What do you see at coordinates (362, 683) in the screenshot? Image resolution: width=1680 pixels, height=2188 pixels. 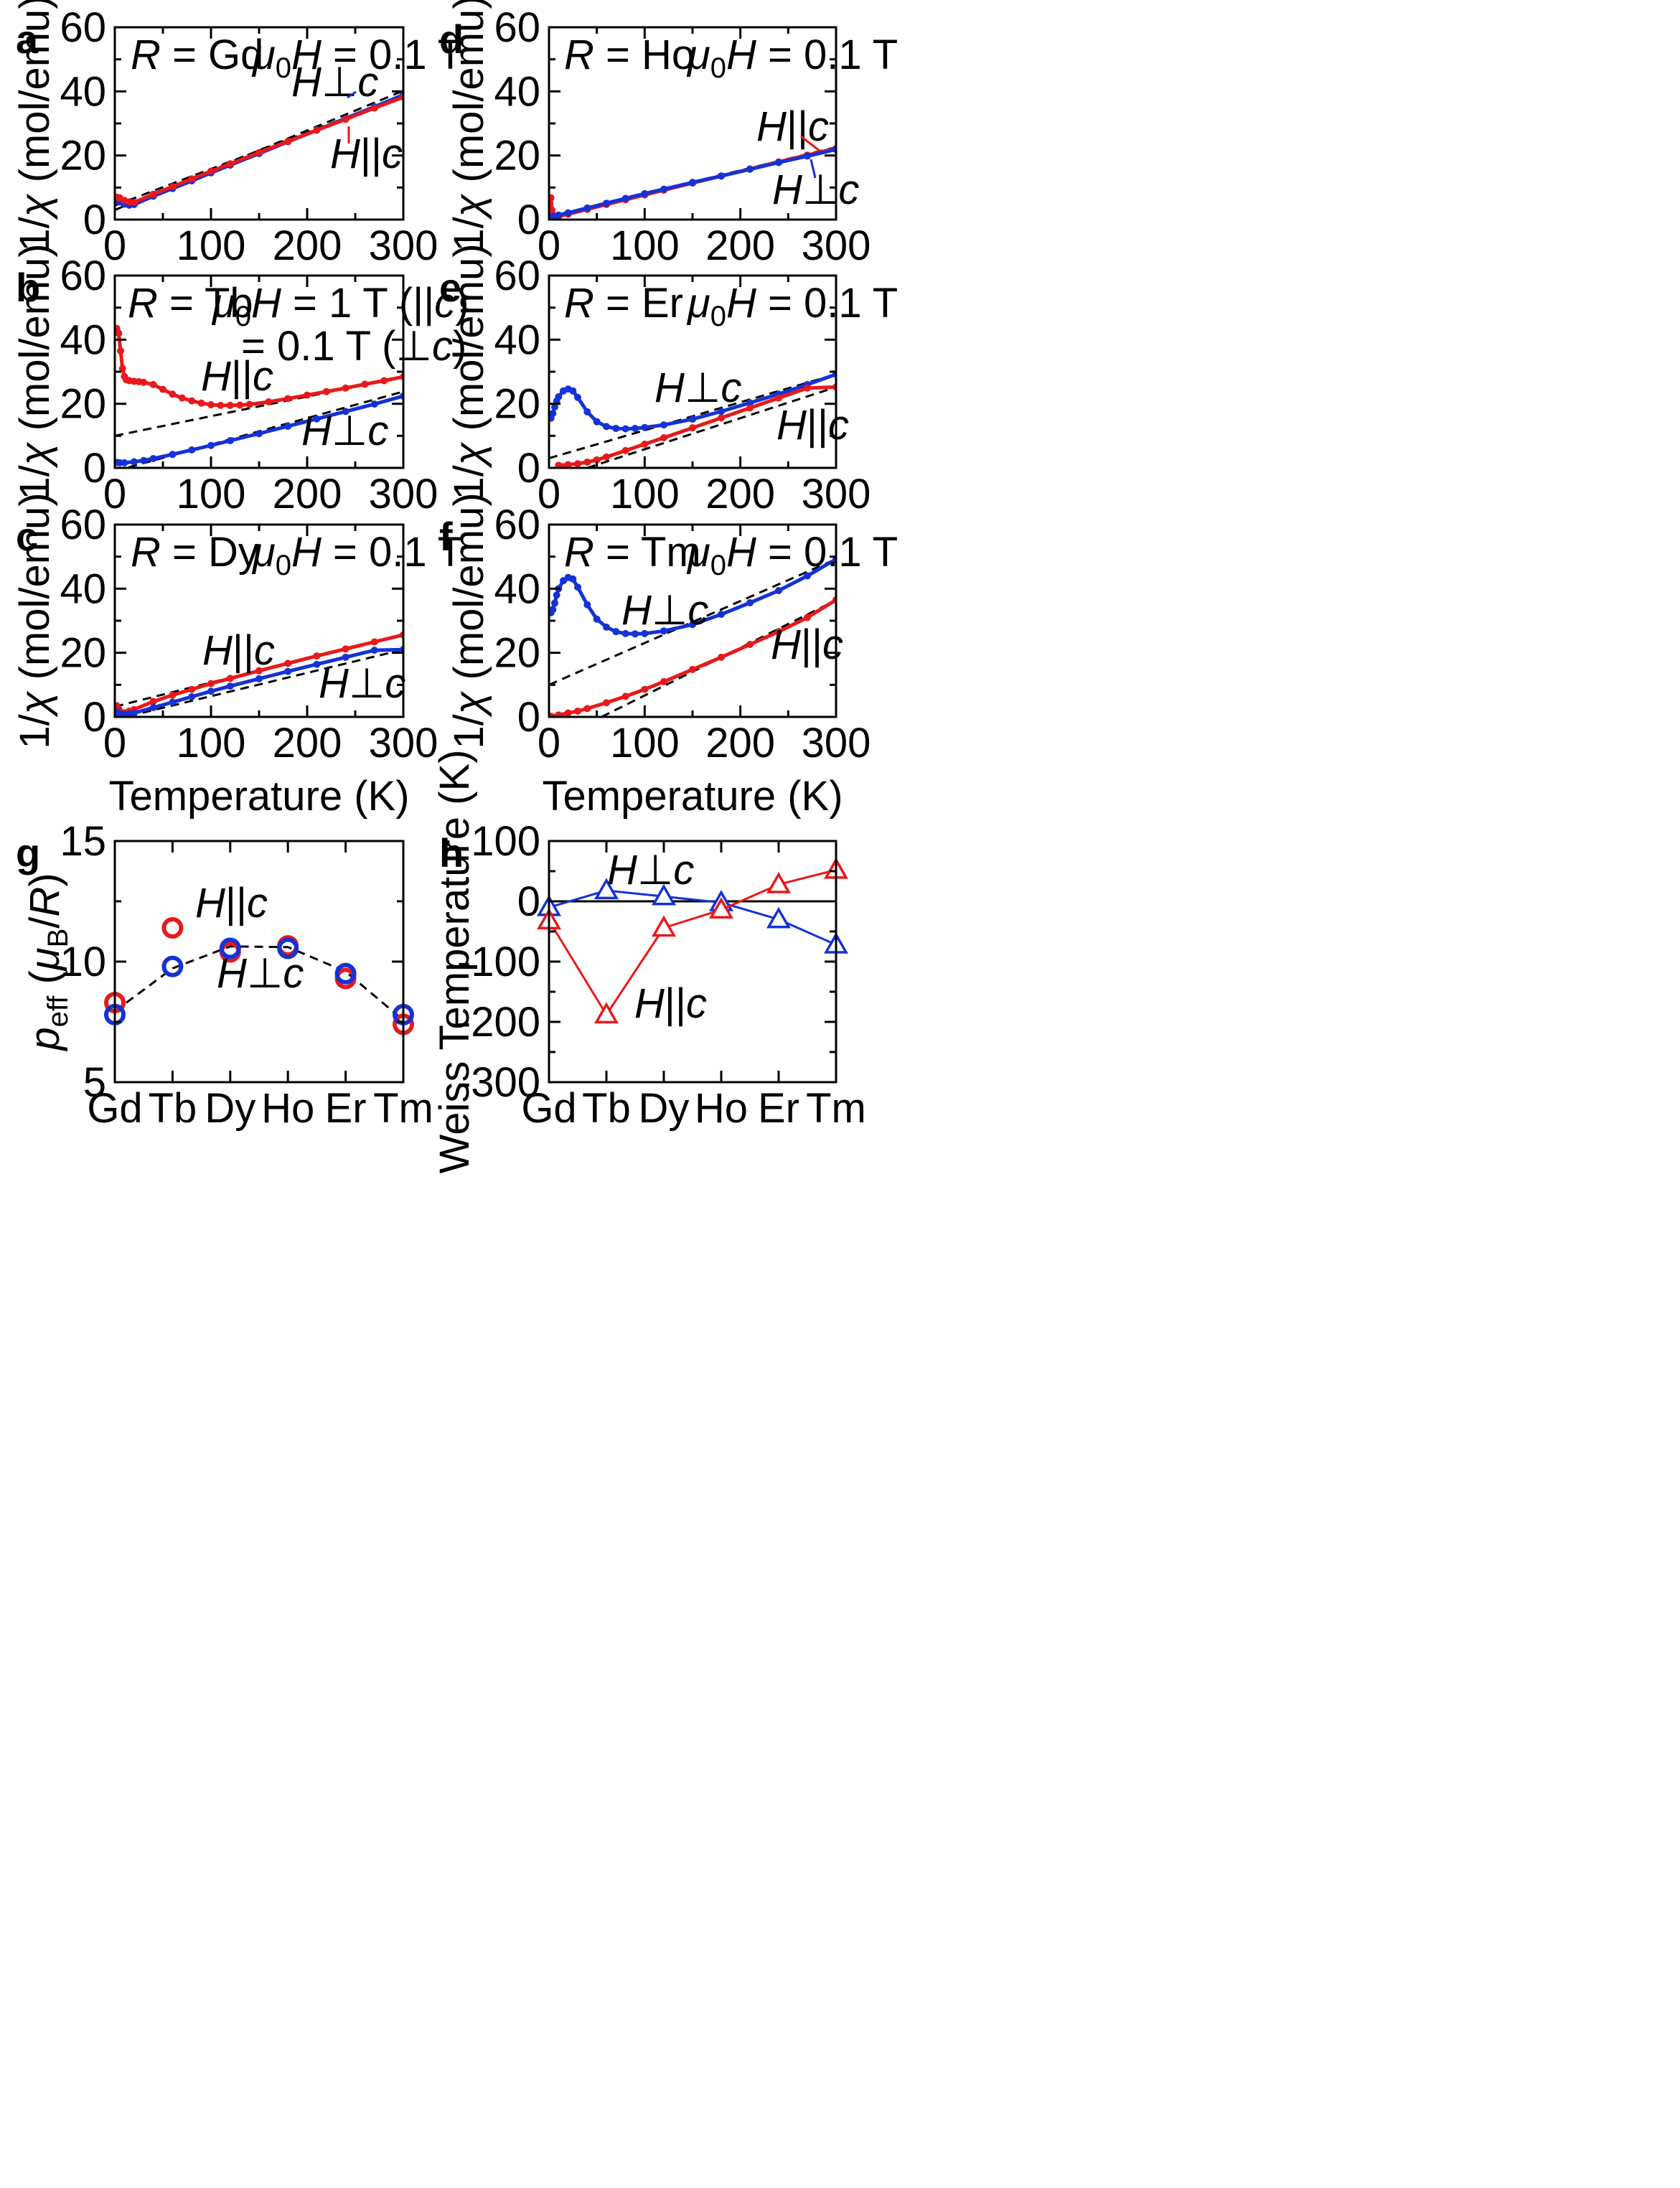 I see `series-label: H⊥c` at bounding box center [362, 683].